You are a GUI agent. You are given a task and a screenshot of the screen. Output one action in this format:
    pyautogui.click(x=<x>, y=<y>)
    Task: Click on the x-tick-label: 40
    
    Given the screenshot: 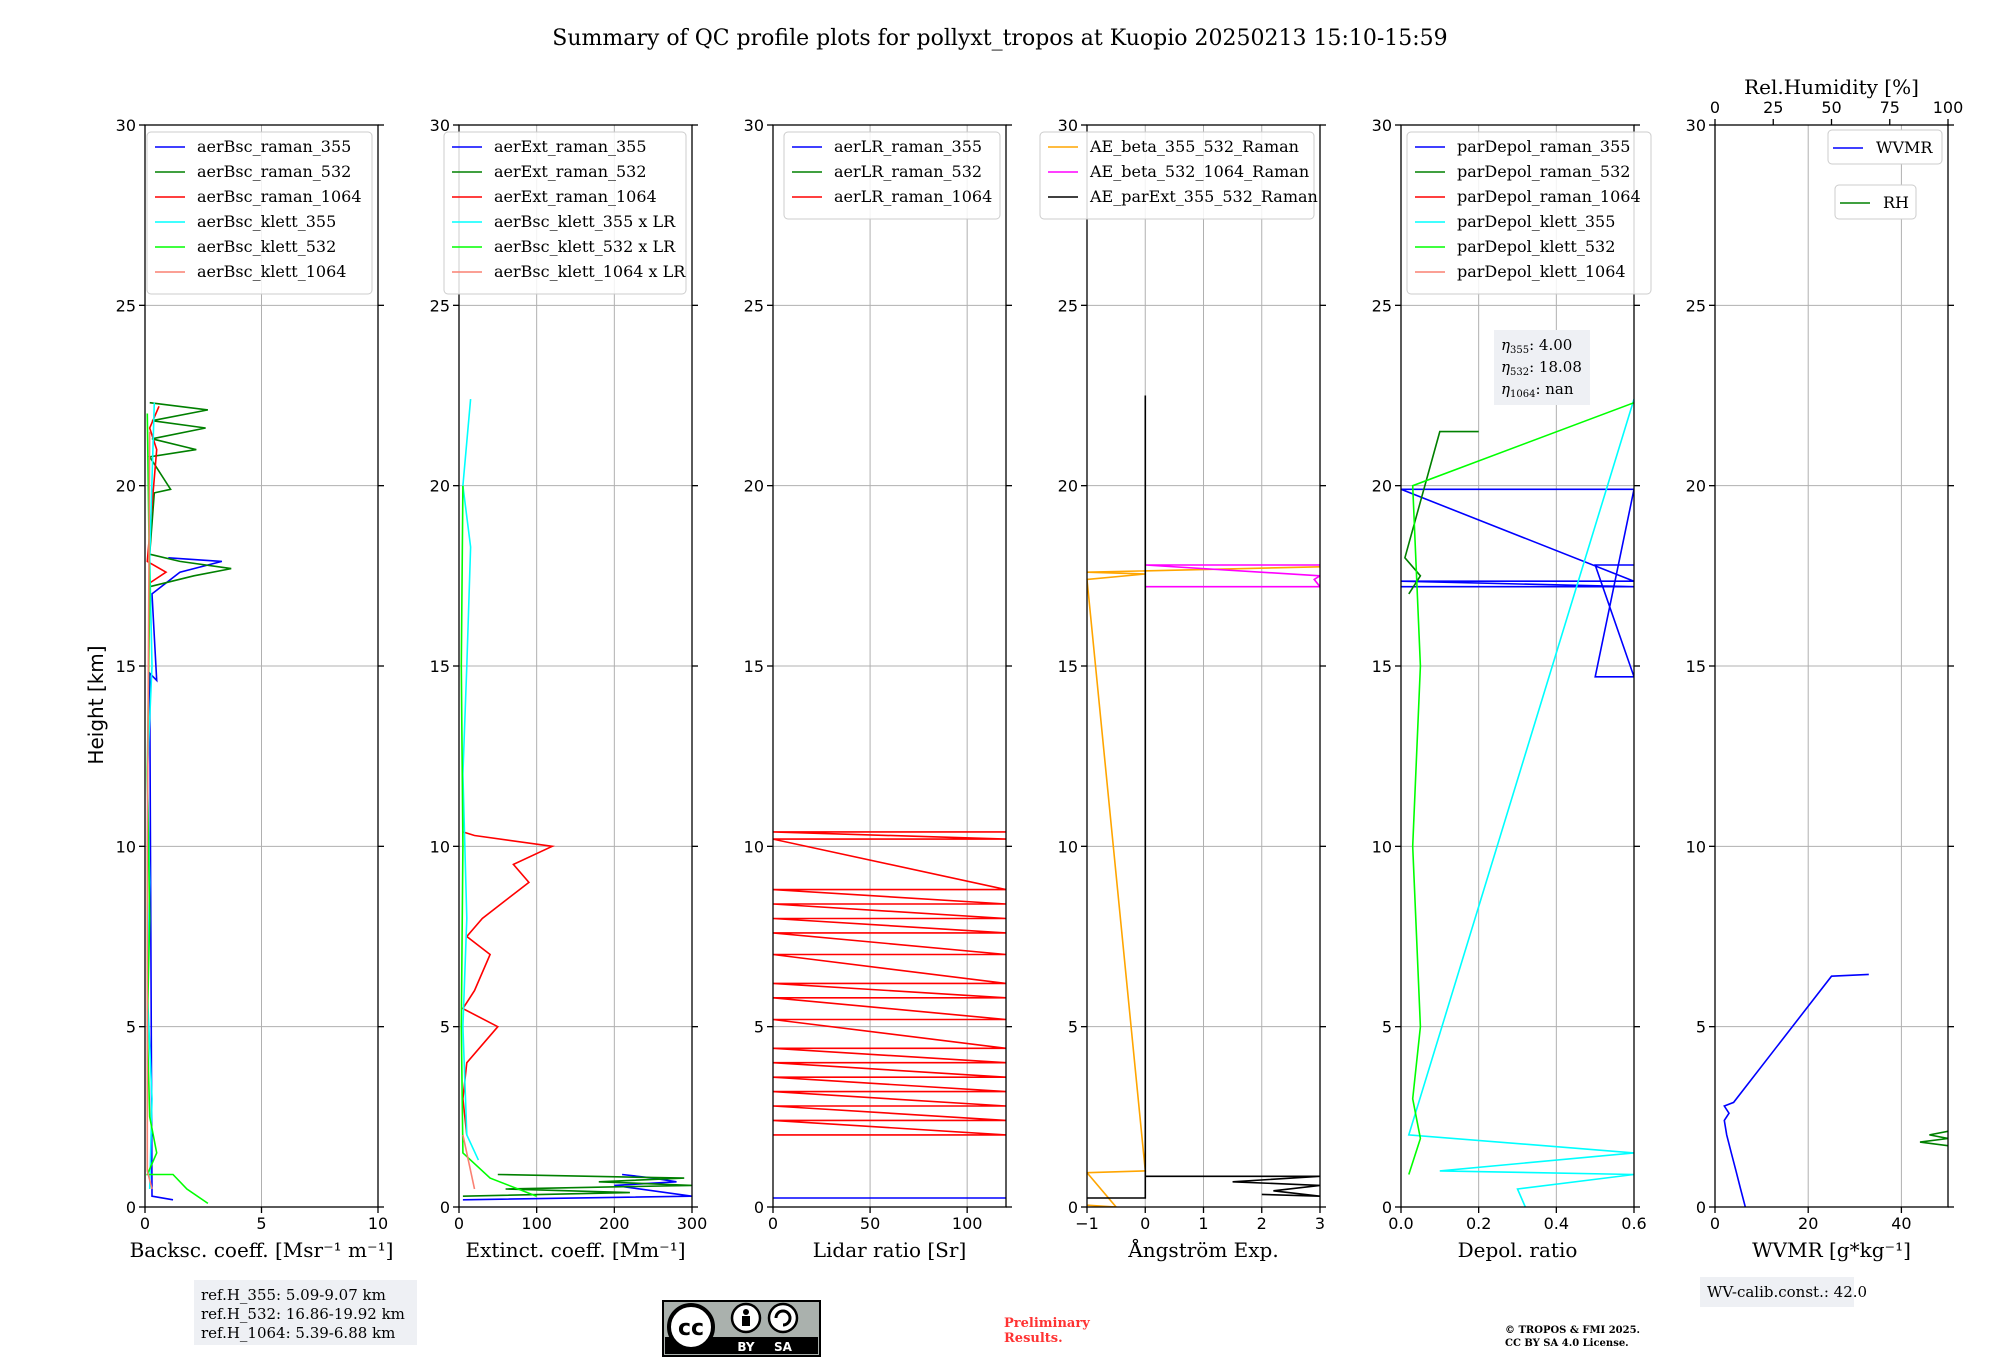 What is the action you would take?
    pyautogui.click(x=1901, y=1223)
    